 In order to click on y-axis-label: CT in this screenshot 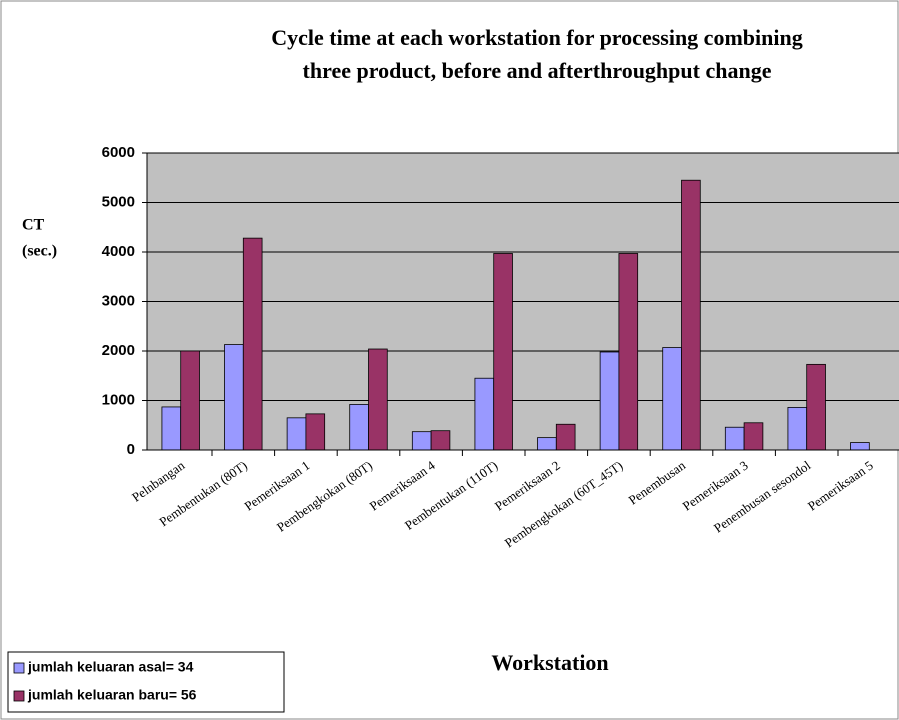, I will do `click(33, 225)`.